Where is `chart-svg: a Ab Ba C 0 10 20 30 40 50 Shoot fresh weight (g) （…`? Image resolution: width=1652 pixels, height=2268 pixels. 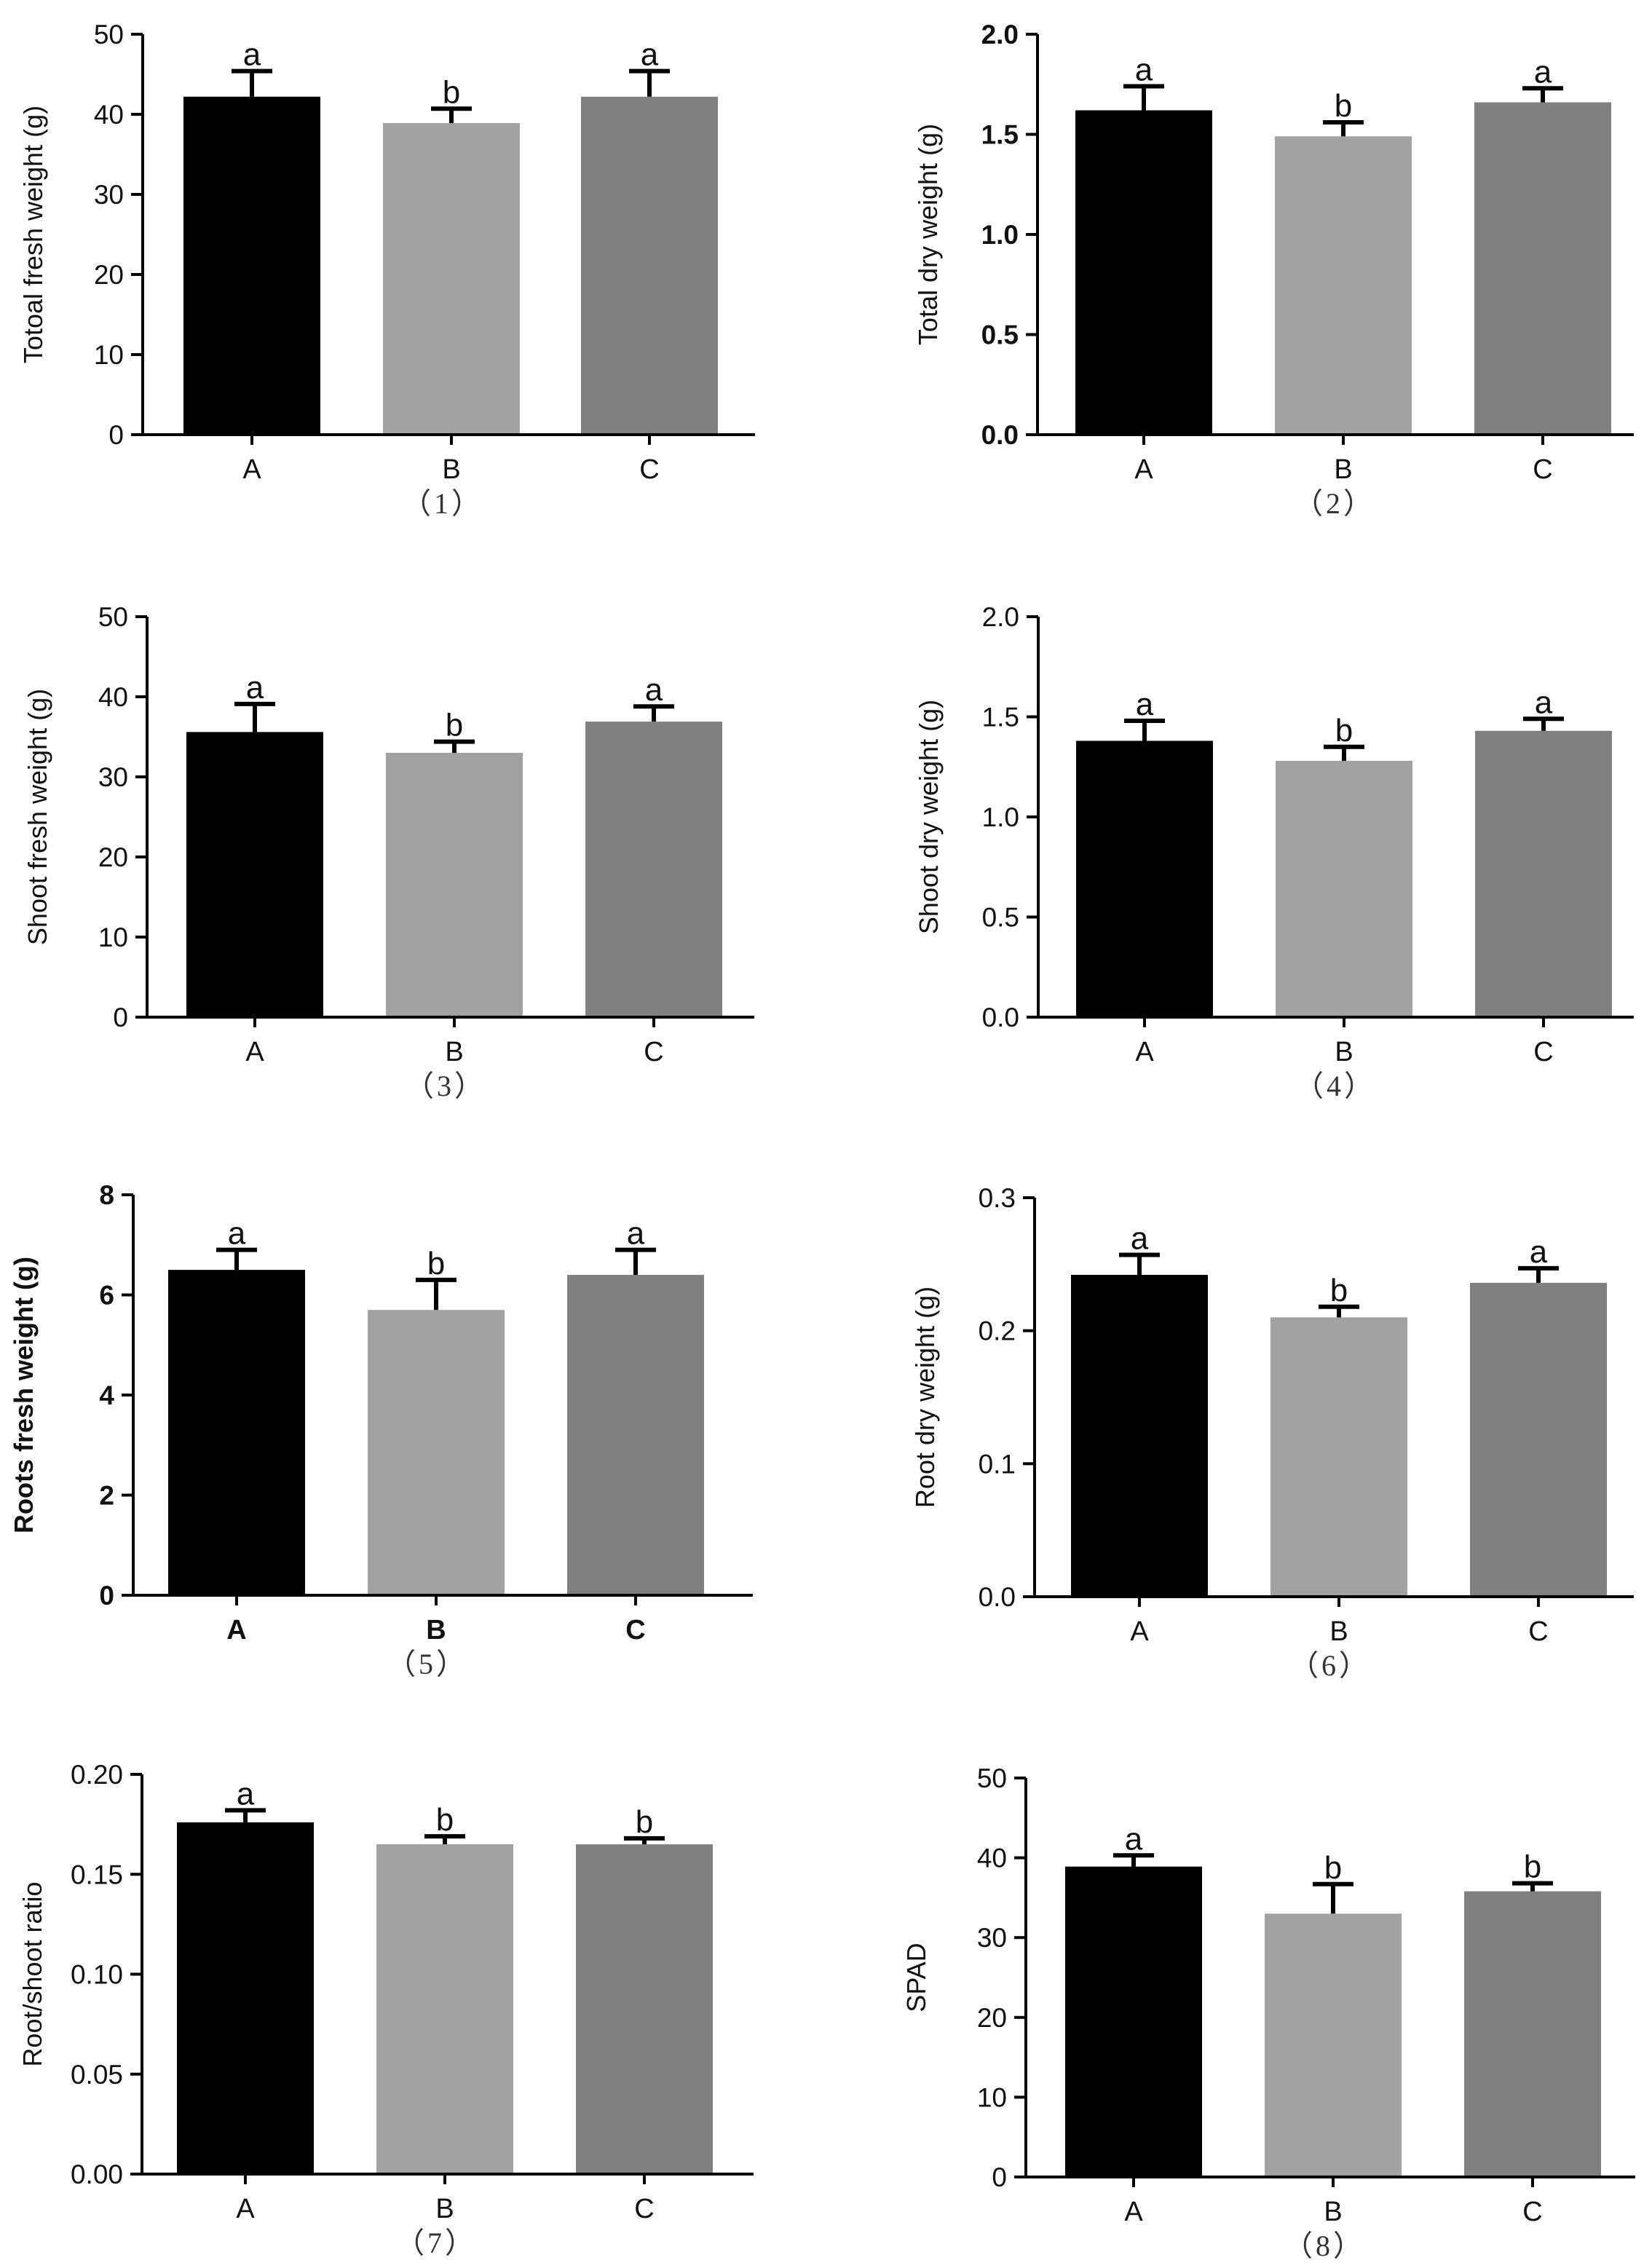 chart-svg: a Ab Ba C 0 10 20 30 40 50 Shoot fresh weight (g) （… is located at coordinates (388, 852).